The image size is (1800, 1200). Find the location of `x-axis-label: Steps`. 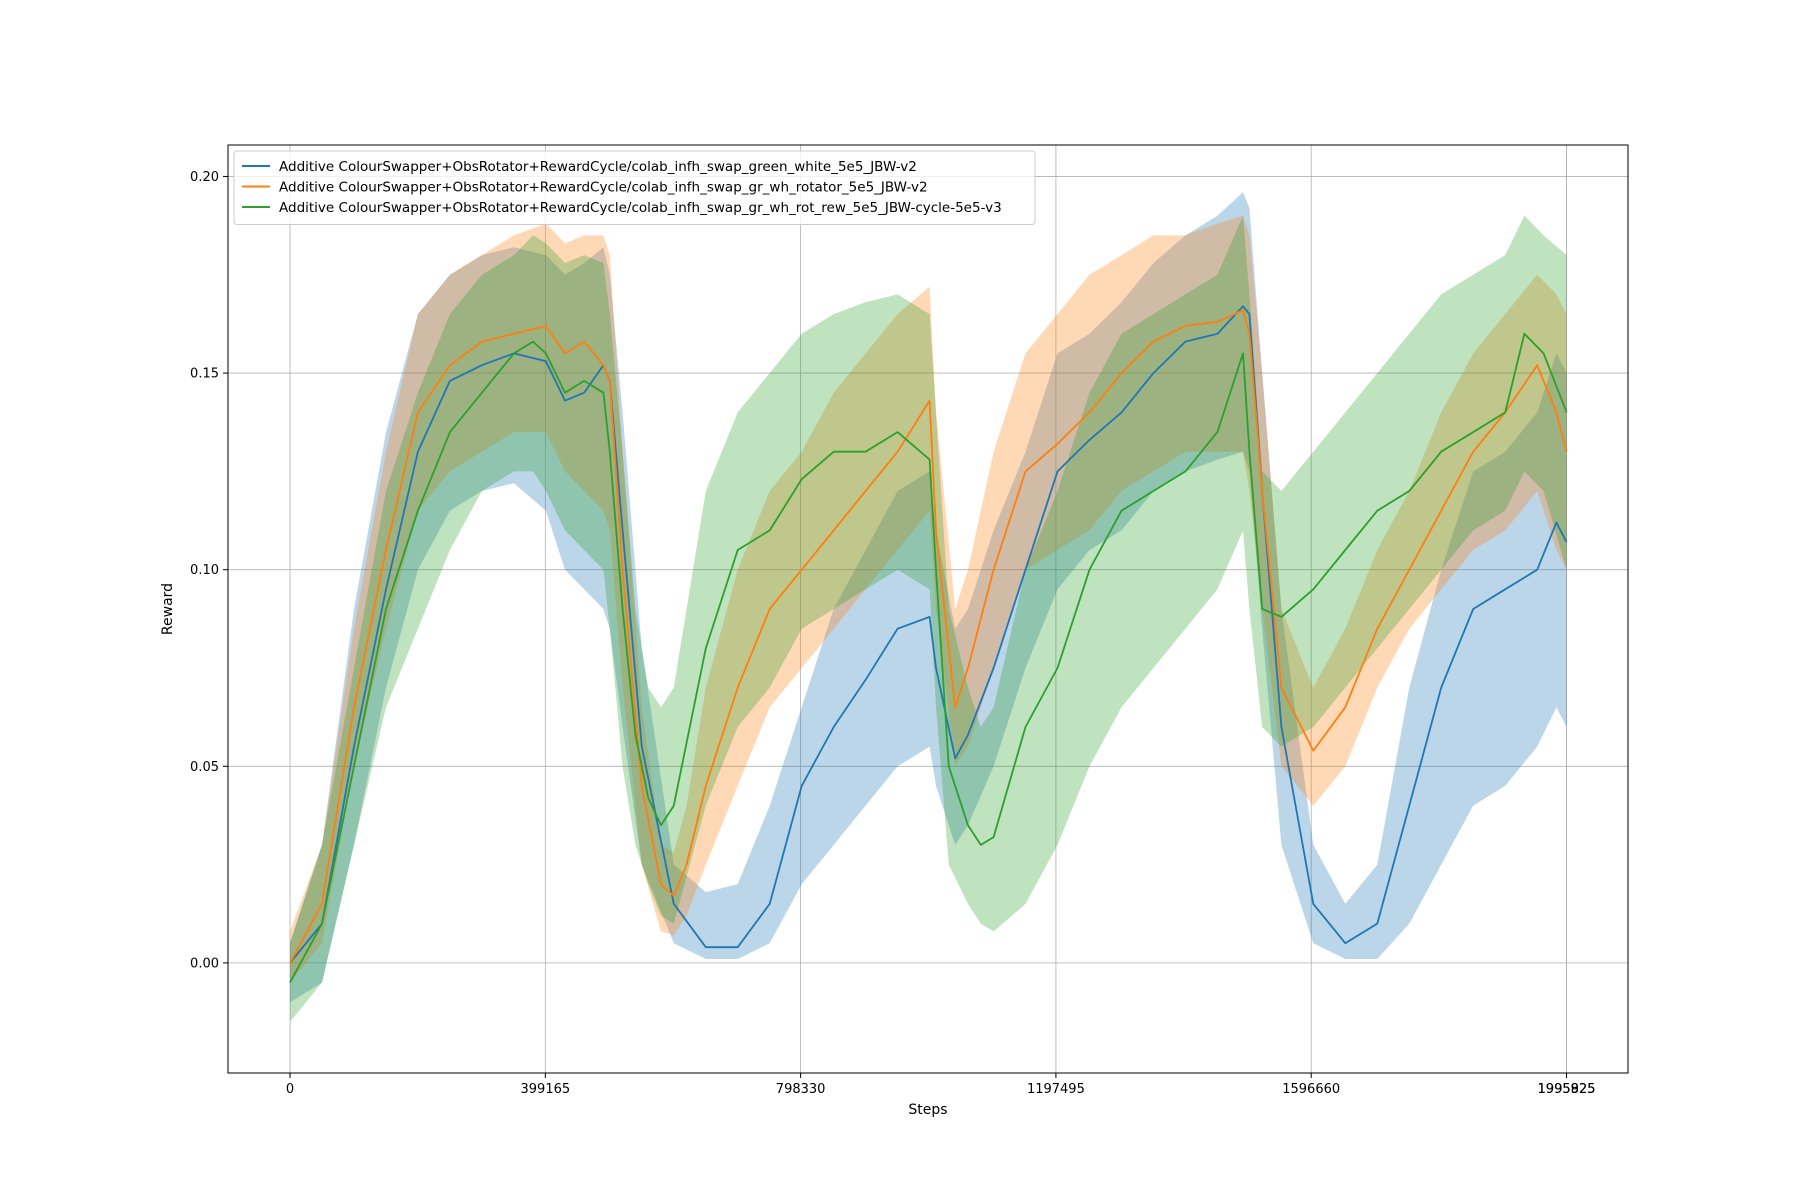

x-axis-label: Steps is located at coordinates (927, 1110).